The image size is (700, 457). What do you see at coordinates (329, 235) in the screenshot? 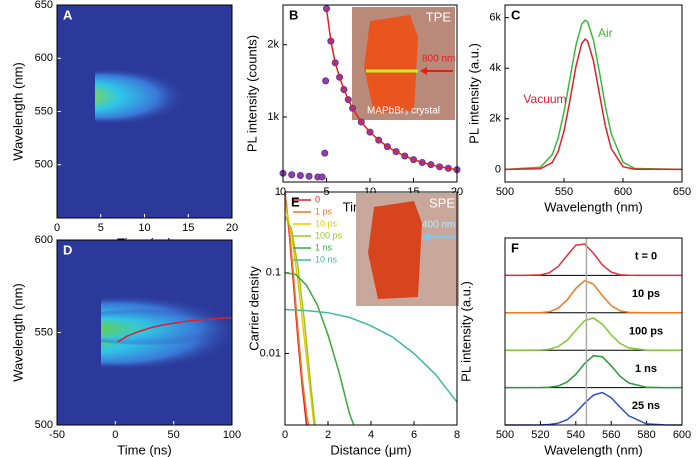
I see `legend-label: 100 ps` at bounding box center [329, 235].